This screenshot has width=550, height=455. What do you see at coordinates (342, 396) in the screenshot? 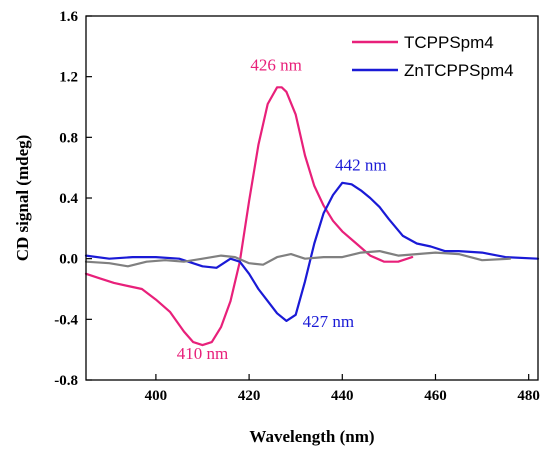
I see `x-tick-label: 440` at bounding box center [342, 396].